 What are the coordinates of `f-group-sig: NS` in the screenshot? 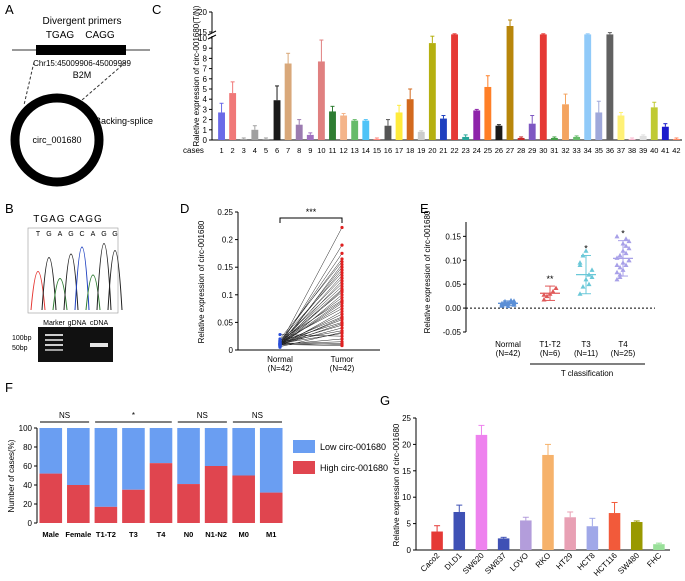 It's located at (202, 415).